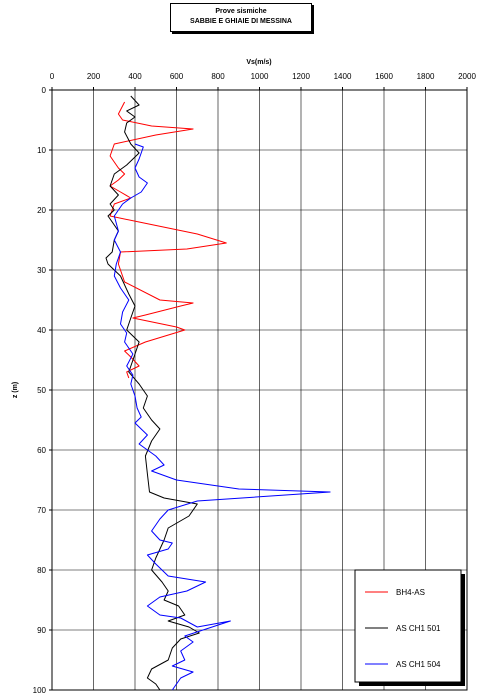 The width and height of the screenshot is (482, 695). Describe the element at coordinates (44, 90) in the screenshot. I see `y-tick-label: 0` at that location.